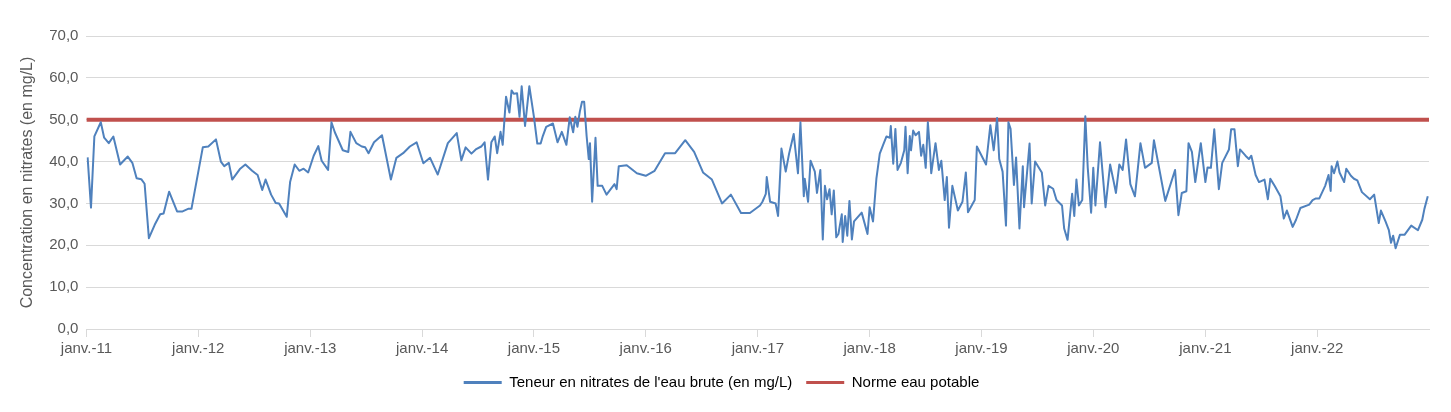  I want to click on y-tick-label: 50,0, so click(64, 118).